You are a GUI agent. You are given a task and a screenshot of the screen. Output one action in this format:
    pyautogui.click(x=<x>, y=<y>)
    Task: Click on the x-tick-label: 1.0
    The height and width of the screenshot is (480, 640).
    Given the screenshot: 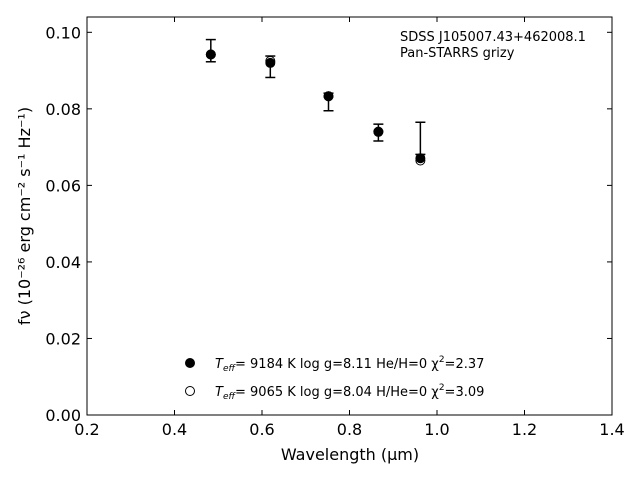 What is the action you would take?
    pyautogui.click(x=436, y=429)
    